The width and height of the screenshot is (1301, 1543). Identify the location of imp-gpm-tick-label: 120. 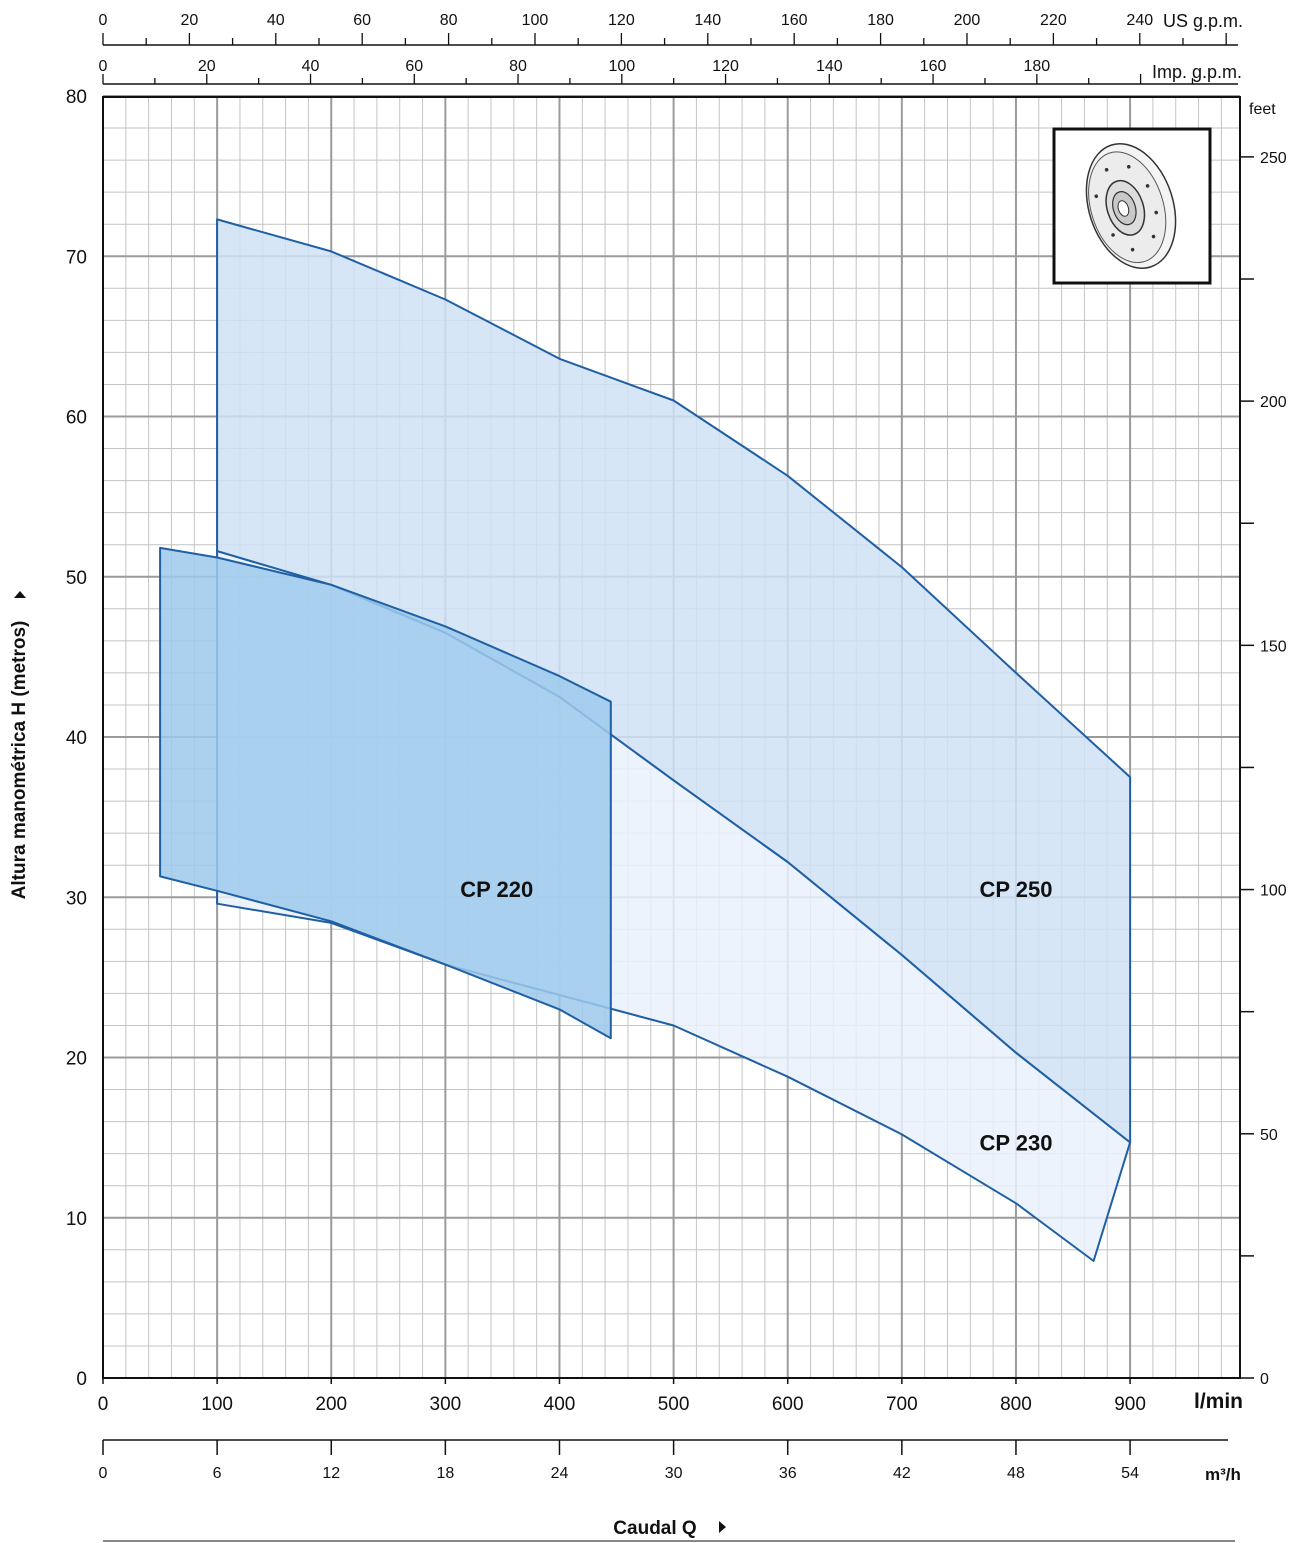
(725, 66).